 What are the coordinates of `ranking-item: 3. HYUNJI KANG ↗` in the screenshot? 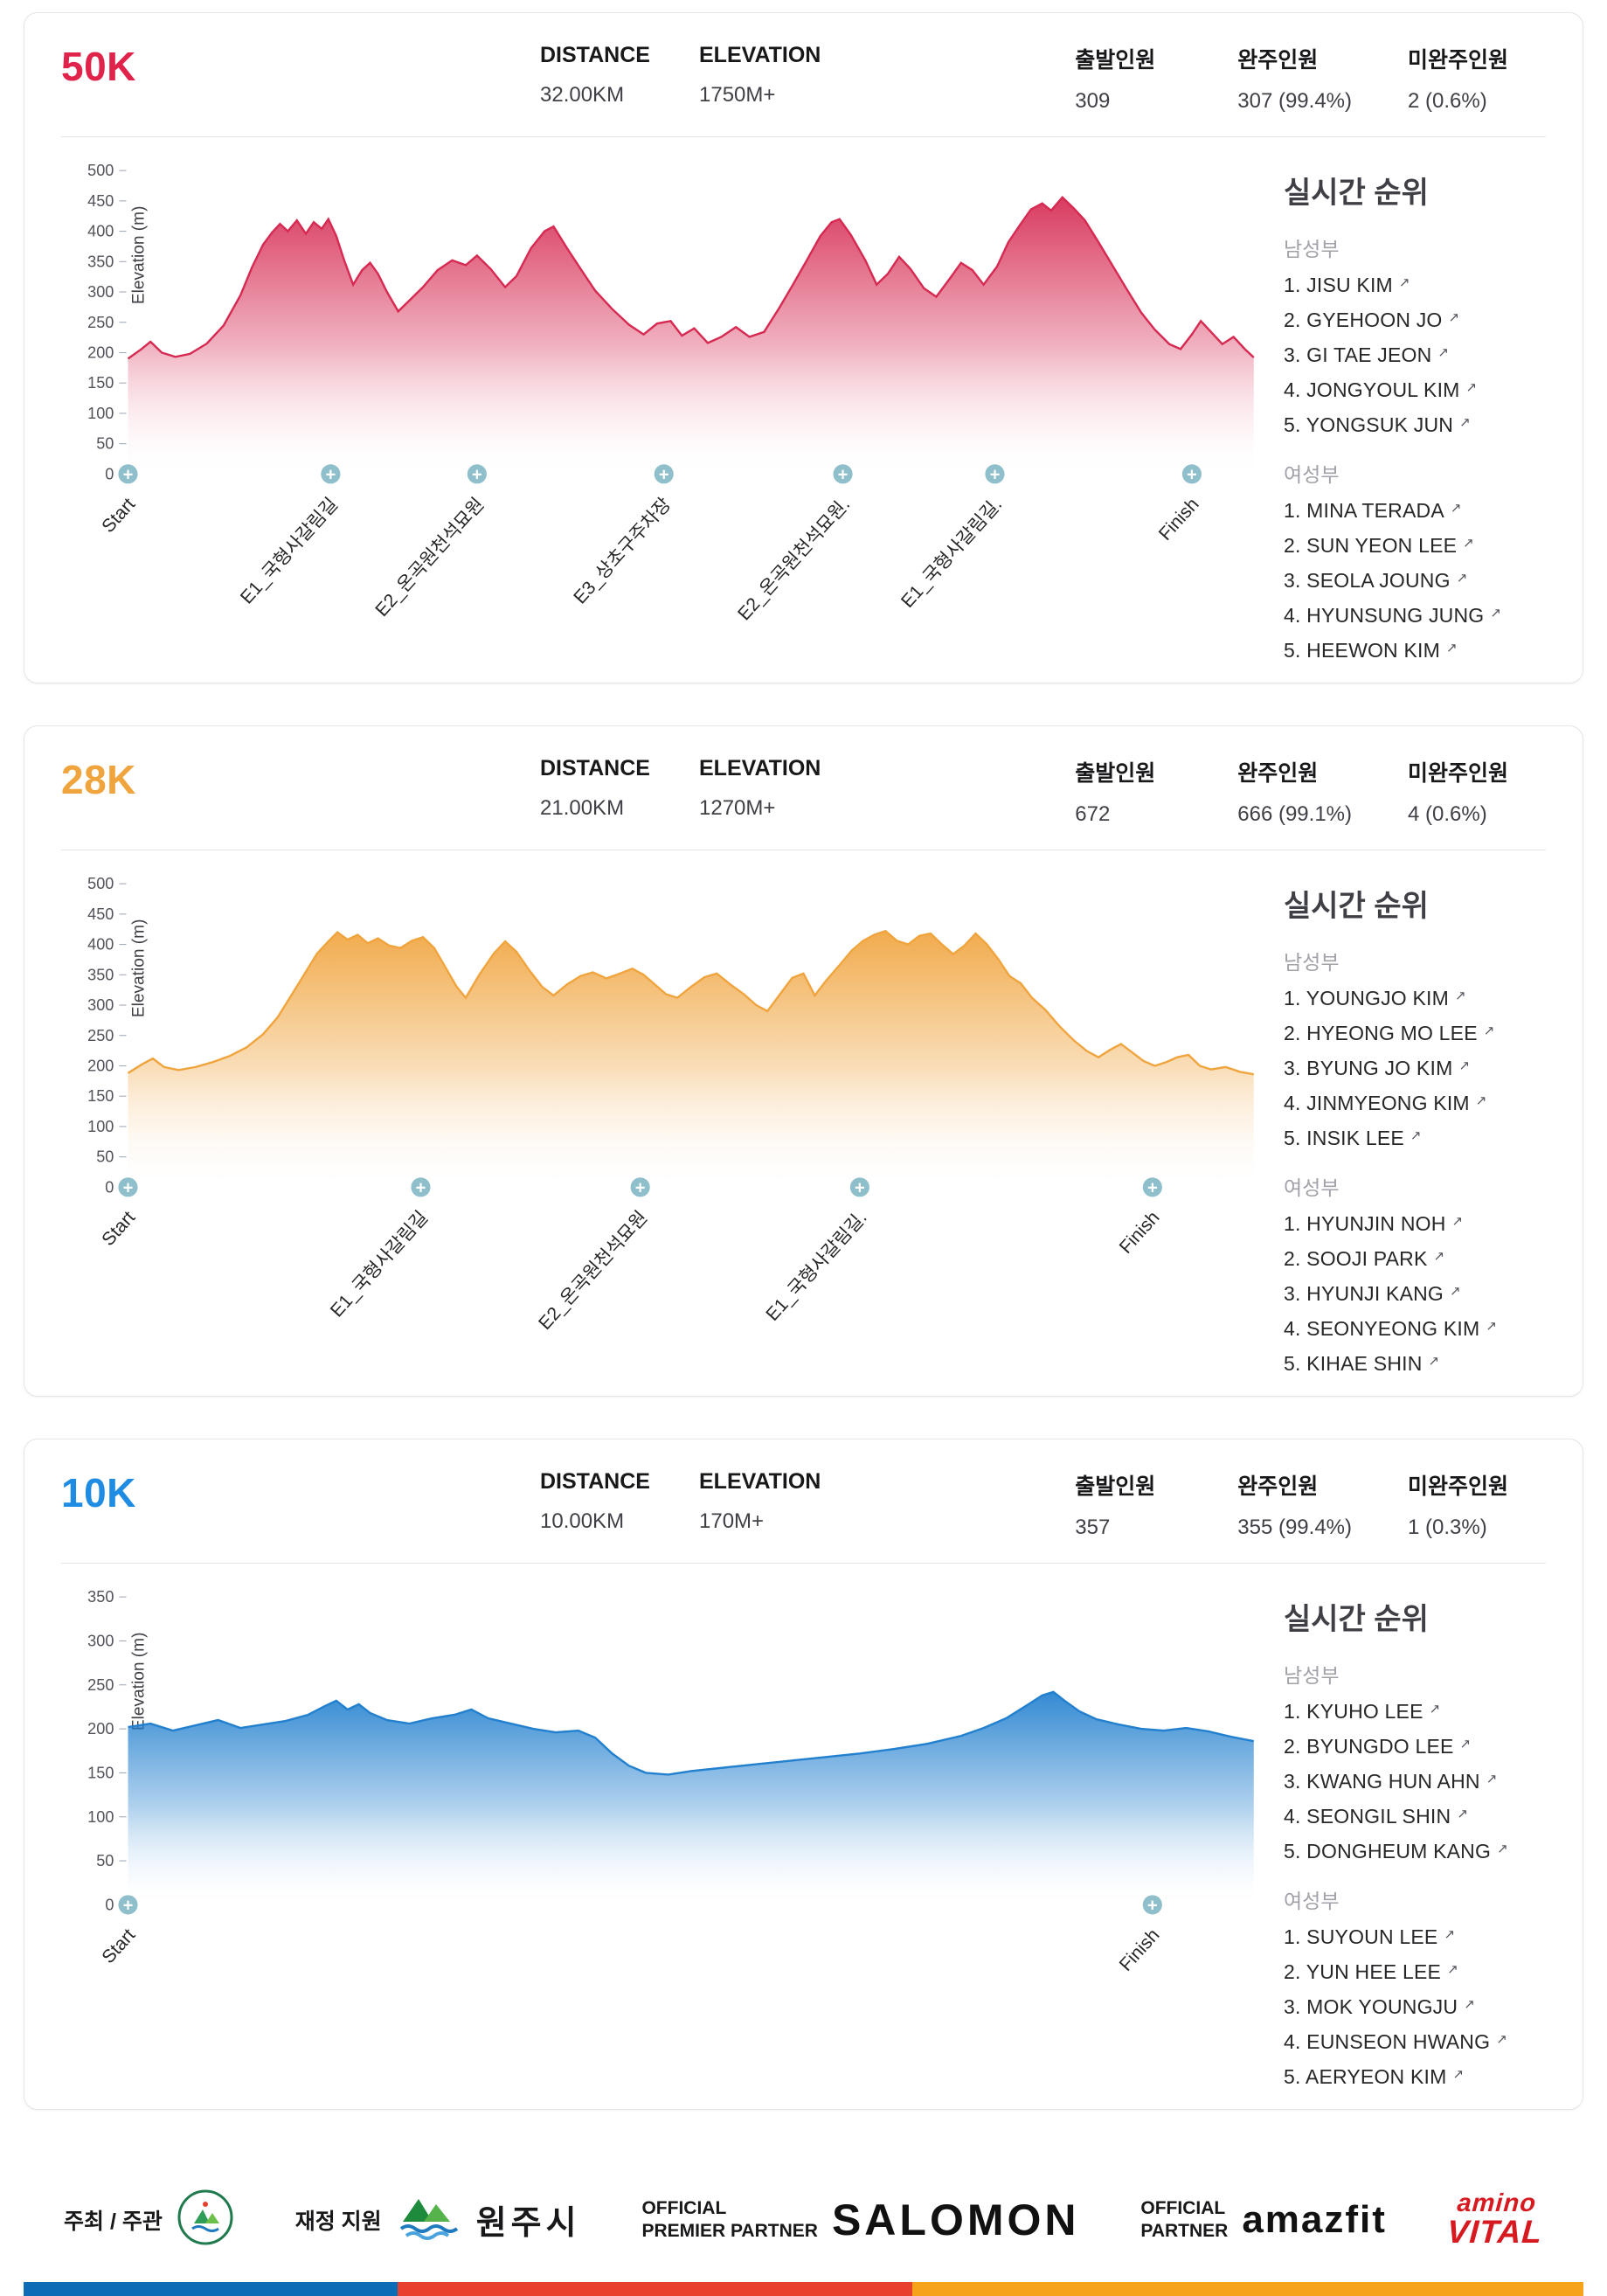 It's located at (1415, 1294).